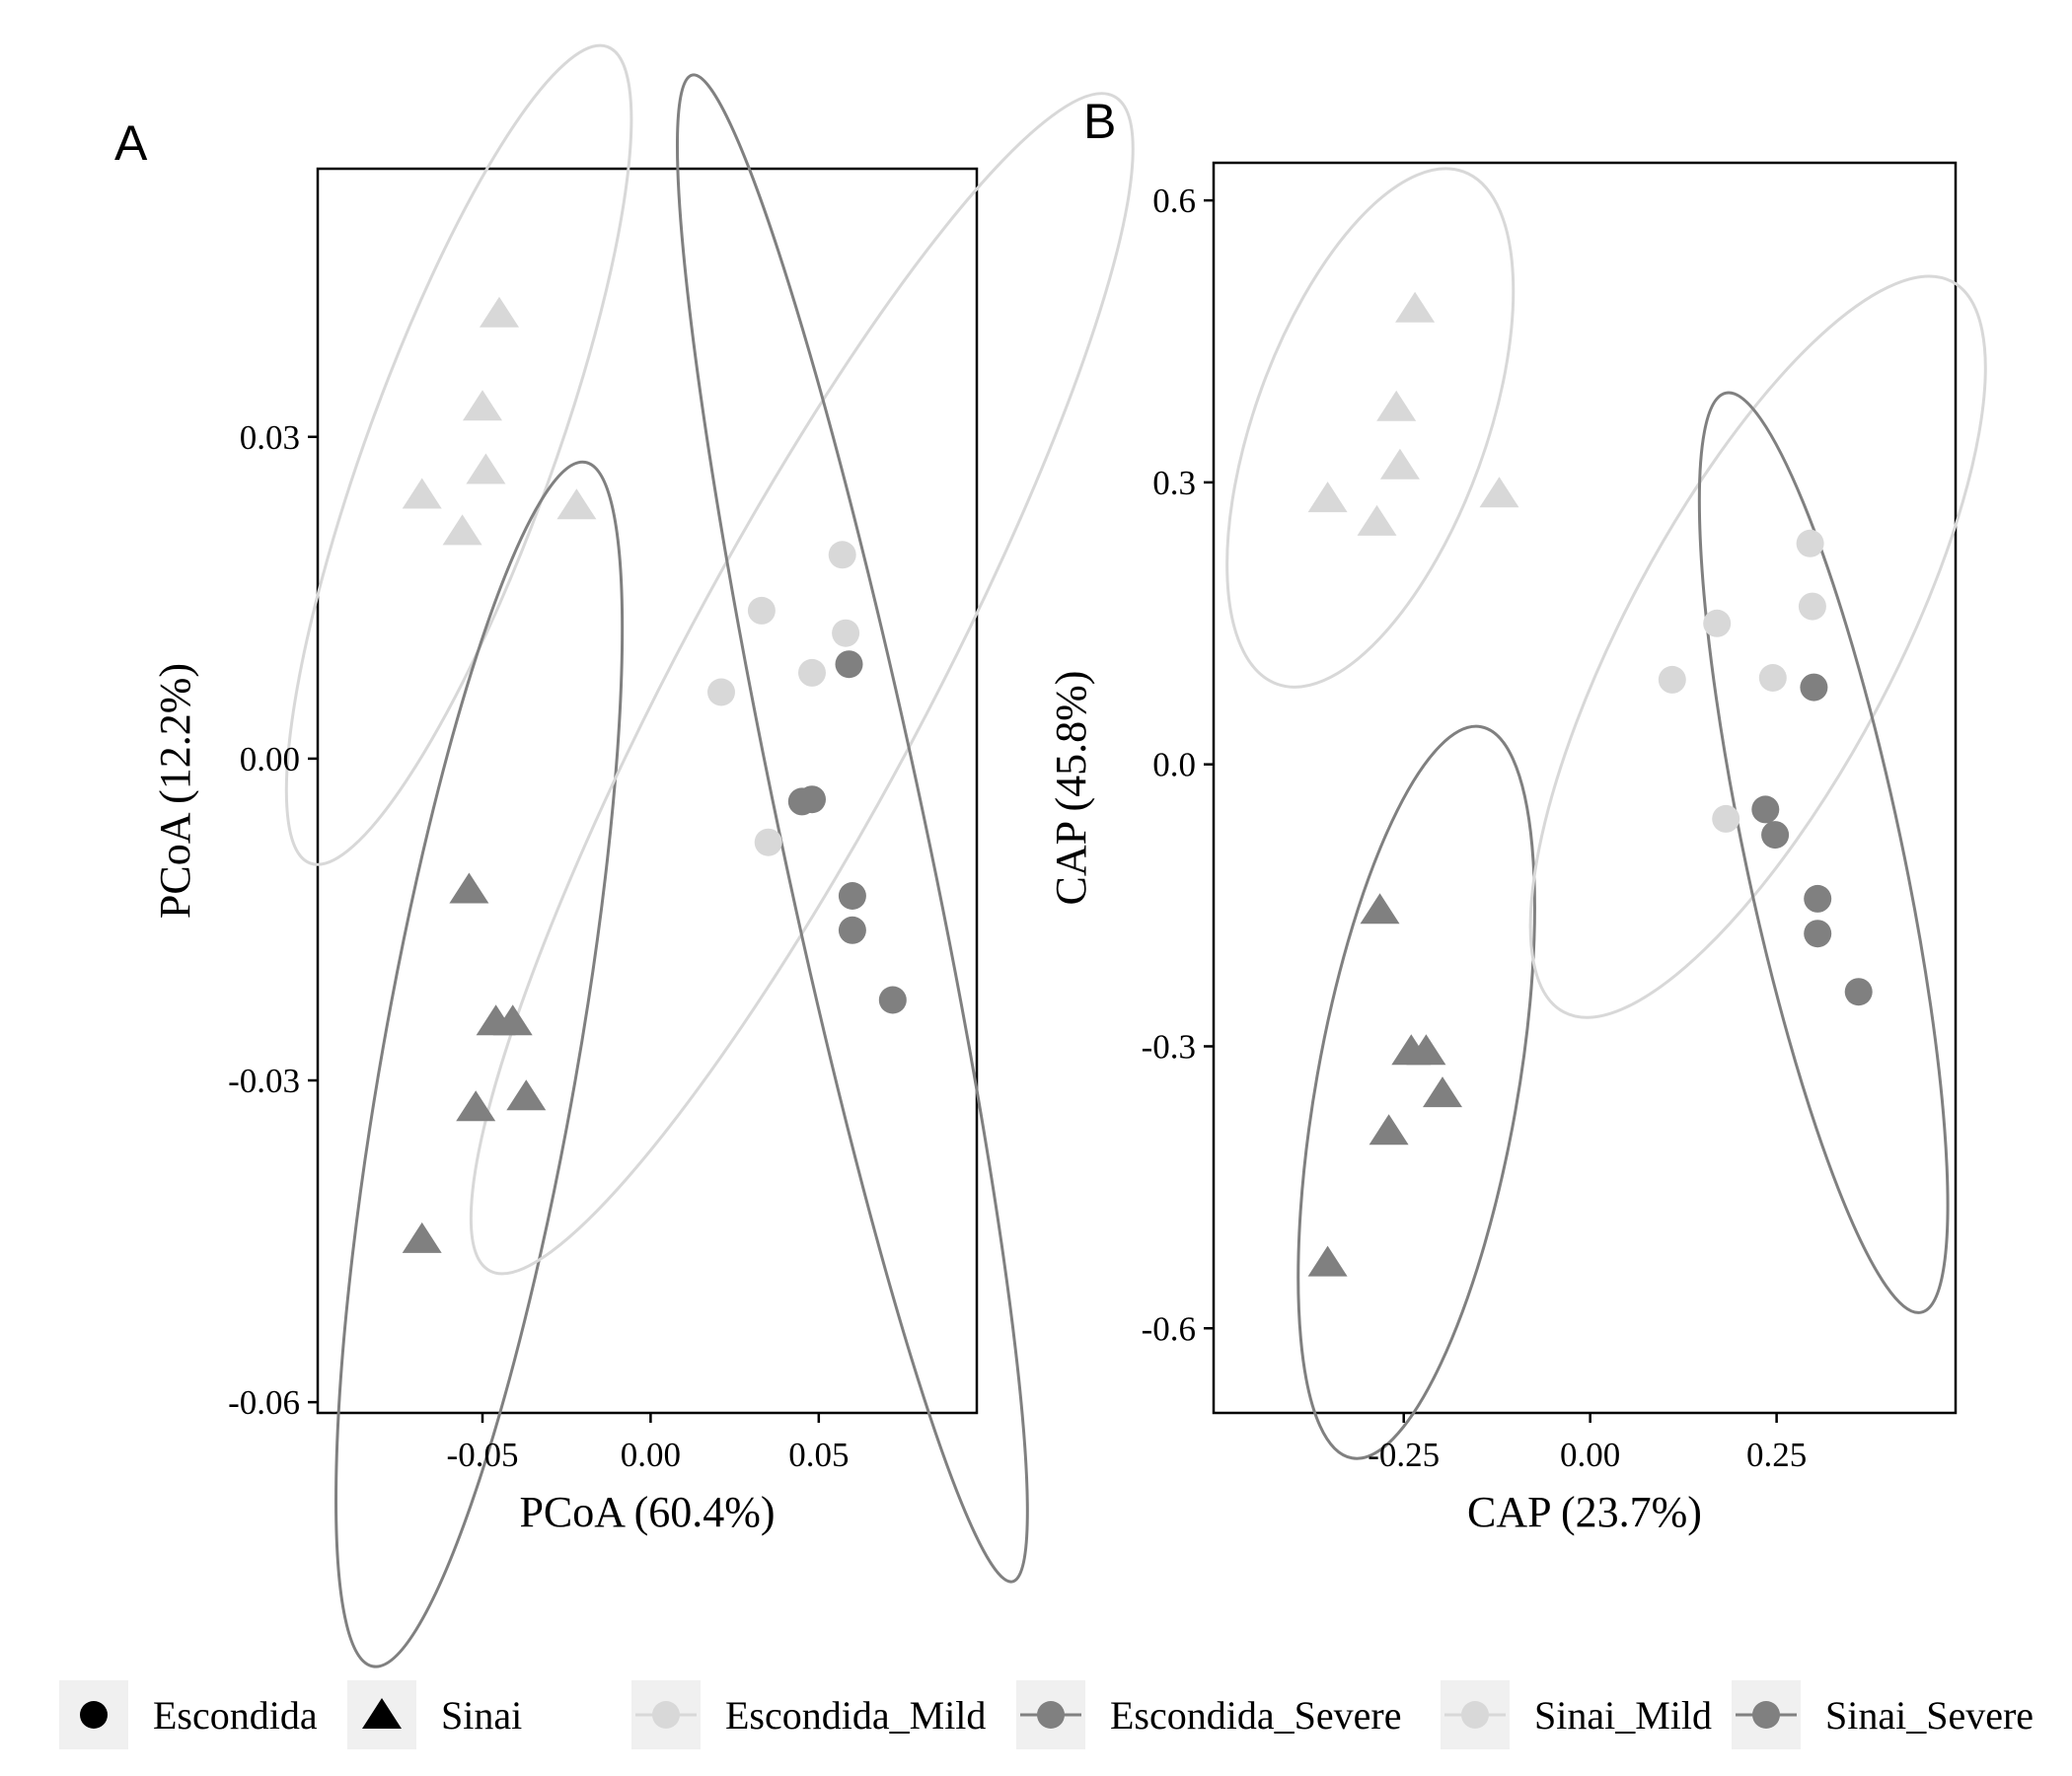 The height and width of the screenshot is (1776, 2072). Describe the element at coordinates (481, 1716) in the screenshot. I see `legend-label-sinai: Sinai` at that location.